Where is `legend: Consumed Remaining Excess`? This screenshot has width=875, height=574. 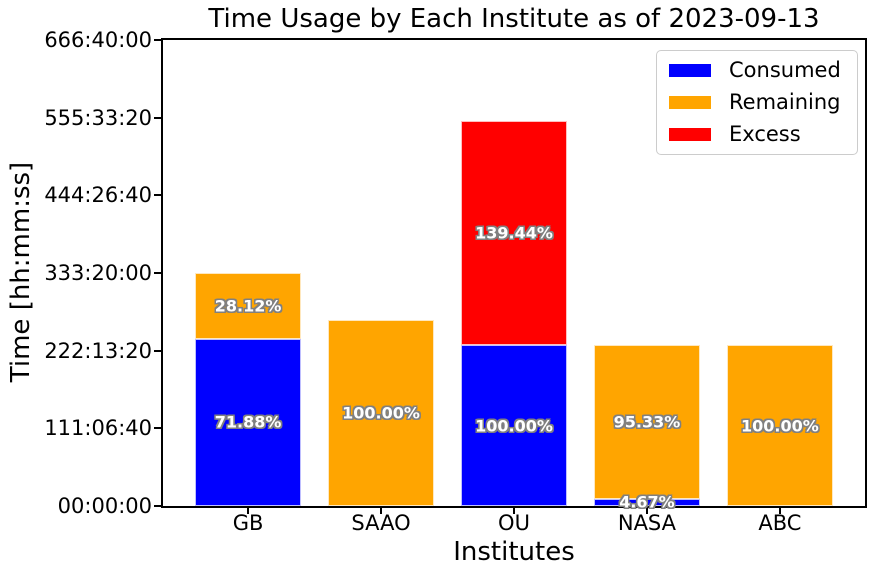 legend: Consumed Remaining Excess is located at coordinates (757, 102).